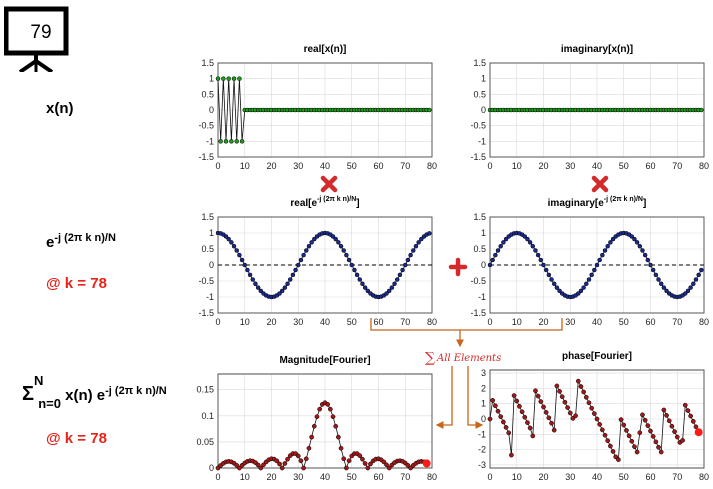 This screenshot has height=489, width=713. Describe the element at coordinates (271, 477) in the screenshot. I see `x-tick-label: 20` at that location.